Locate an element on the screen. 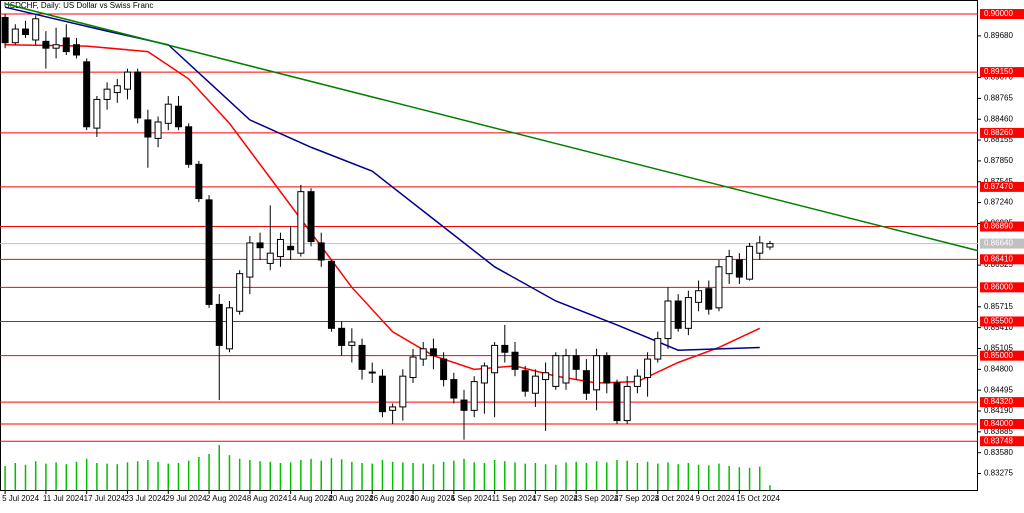 This screenshot has width=1024, height=513. level-label: 0.87470 is located at coordinates (998, 186).